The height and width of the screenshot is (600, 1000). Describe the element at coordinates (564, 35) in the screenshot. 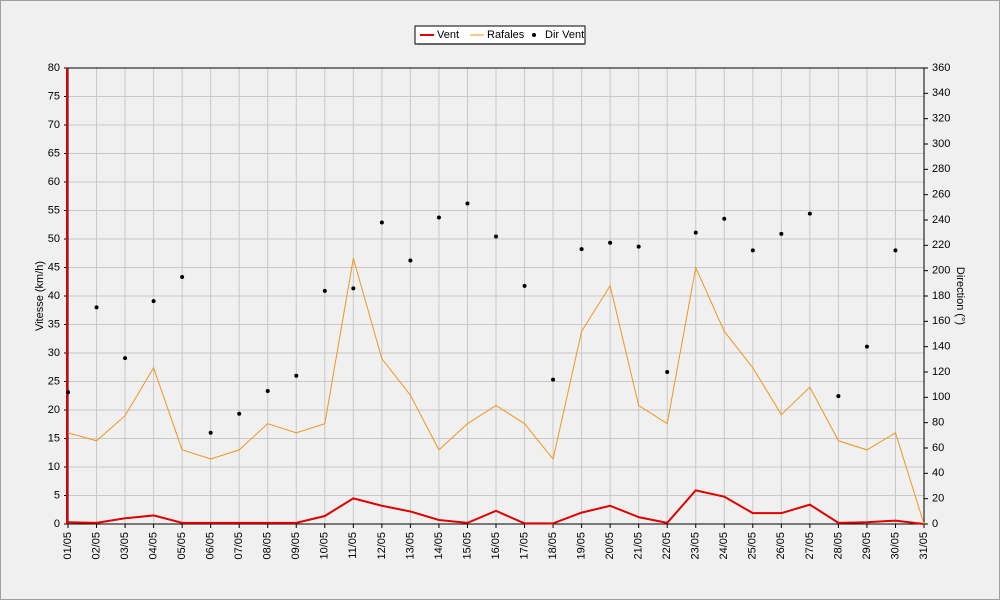

I see `legend-label: Dir Vent` at that location.